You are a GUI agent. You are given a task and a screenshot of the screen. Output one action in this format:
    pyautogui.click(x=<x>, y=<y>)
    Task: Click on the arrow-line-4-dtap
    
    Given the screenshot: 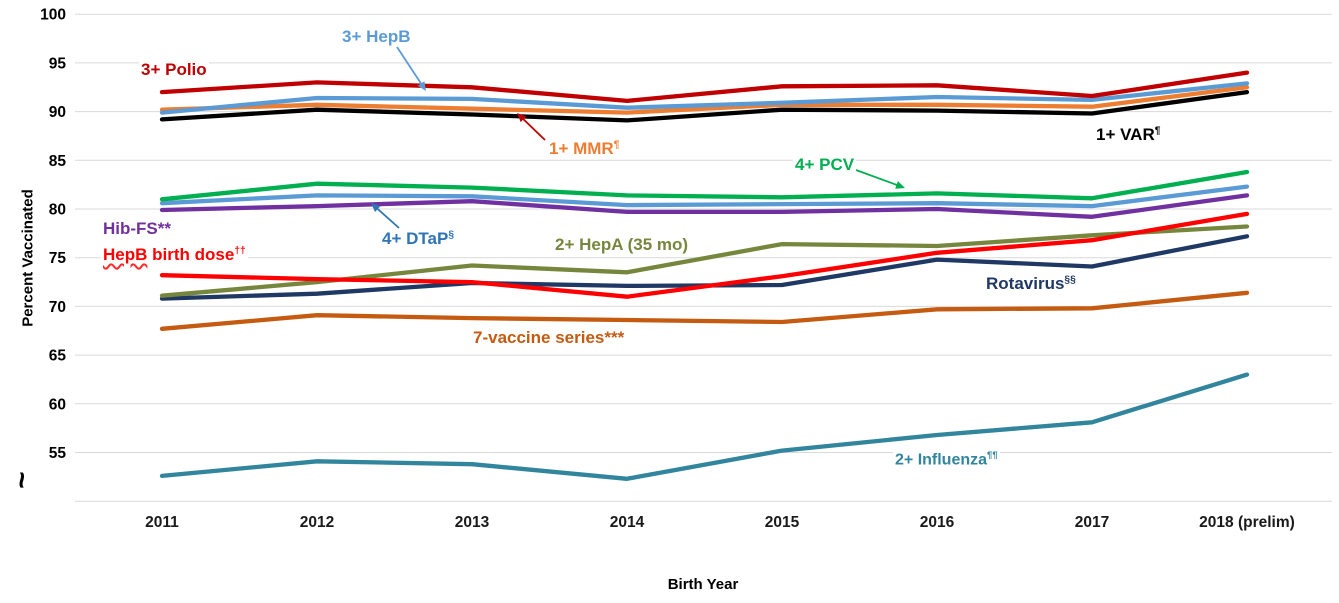 What is the action you would take?
    pyautogui.click(x=387, y=217)
    